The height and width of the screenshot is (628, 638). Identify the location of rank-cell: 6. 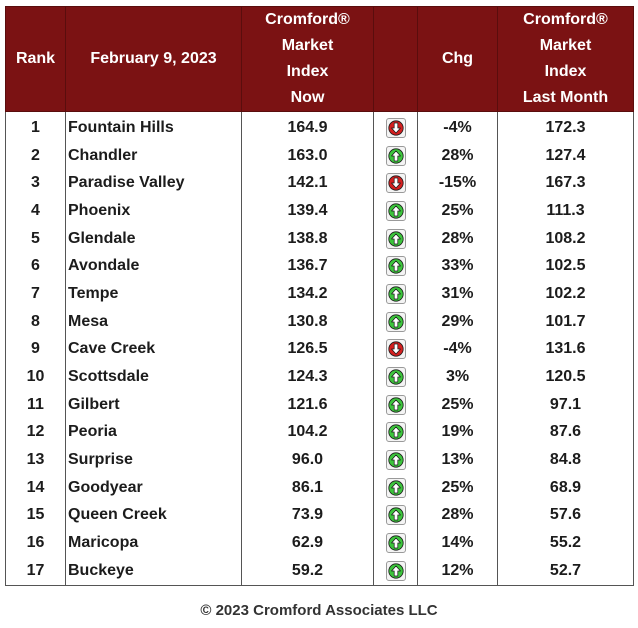
(35, 266).